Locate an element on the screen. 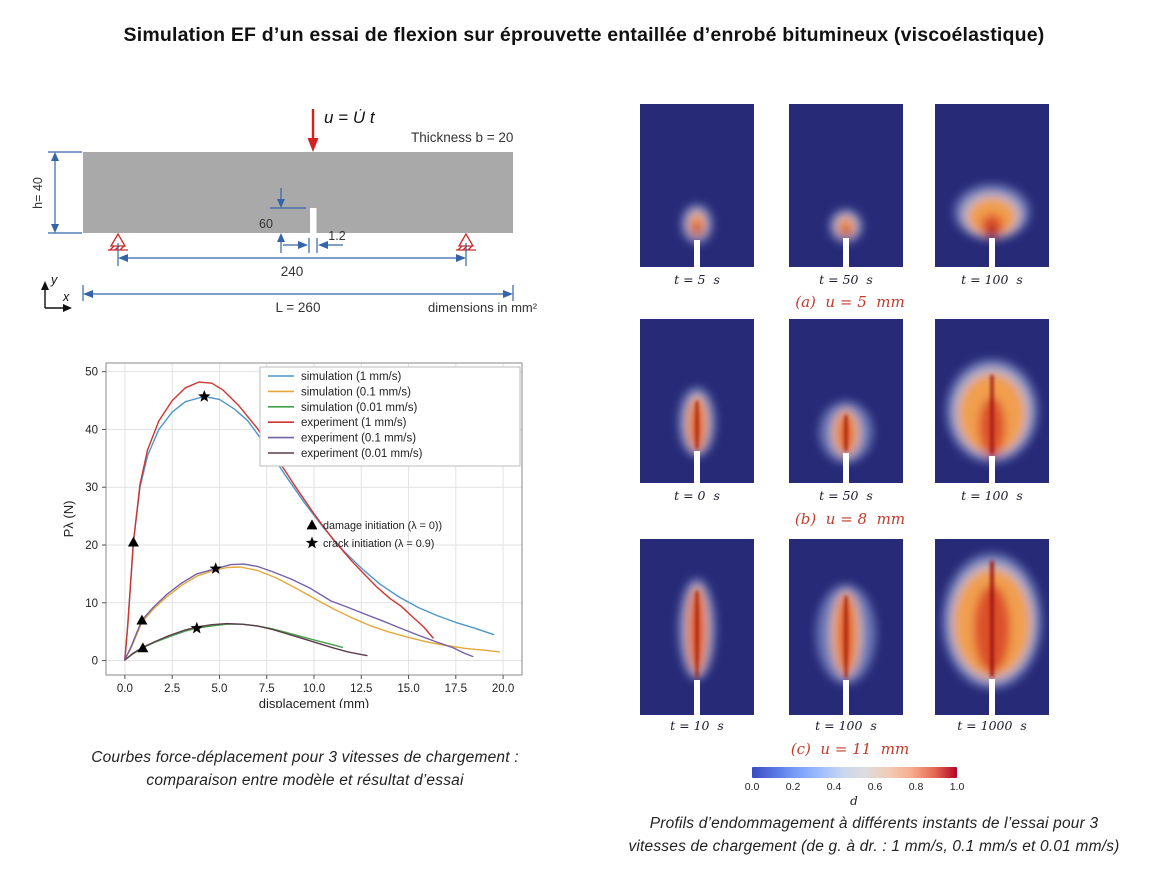 This screenshot has width=1168, height=896. y-tick-label: 20 is located at coordinates (91, 546).